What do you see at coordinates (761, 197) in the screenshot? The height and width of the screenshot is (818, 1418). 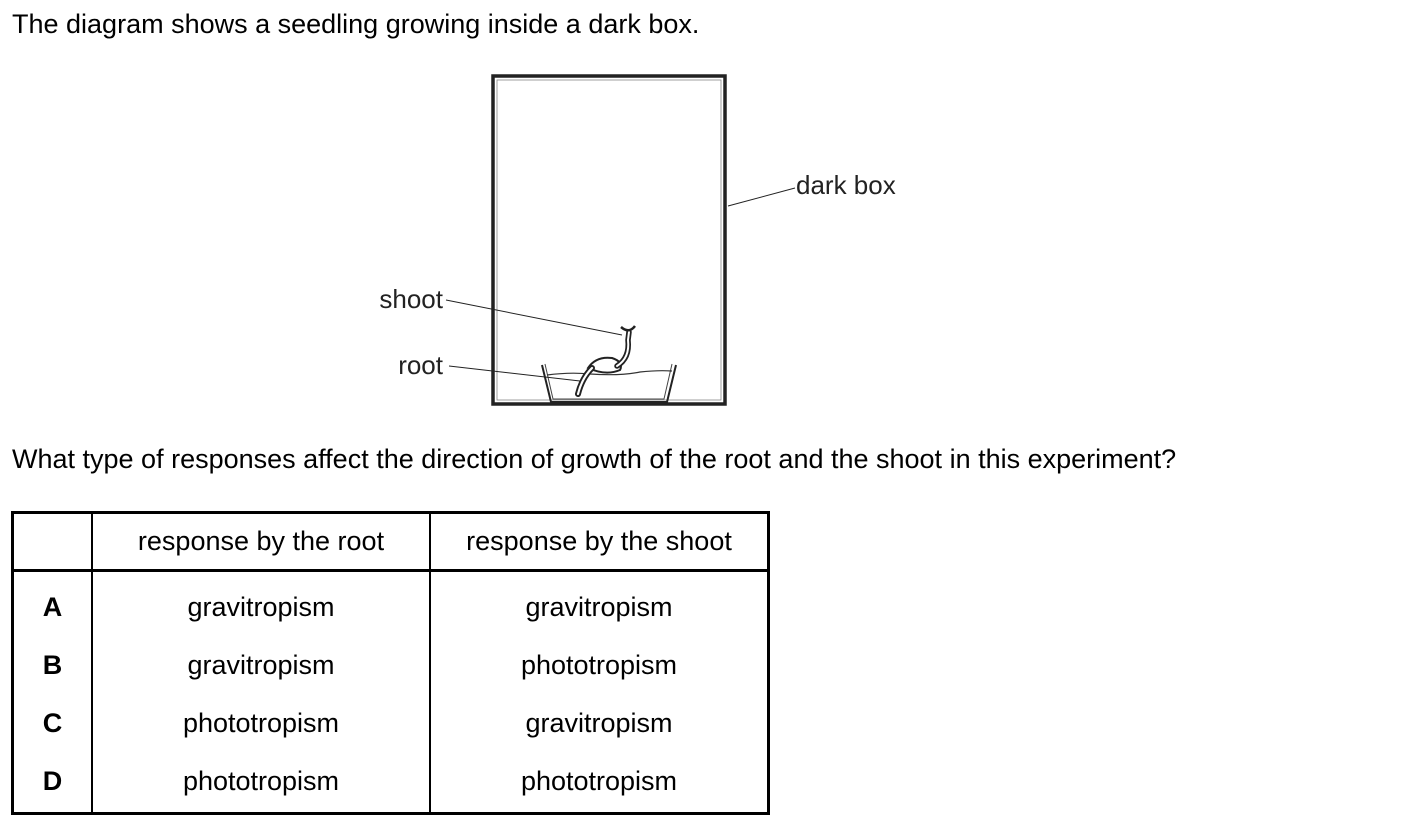 I see `dark-box-leader` at bounding box center [761, 197].